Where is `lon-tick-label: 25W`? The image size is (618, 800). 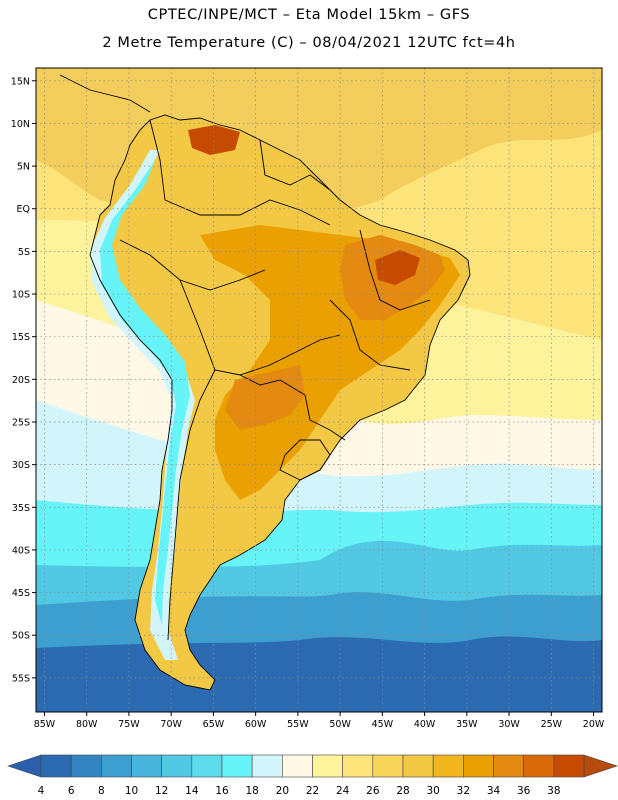
lon-tick-label: 25W is located at coordinates (552, 724).